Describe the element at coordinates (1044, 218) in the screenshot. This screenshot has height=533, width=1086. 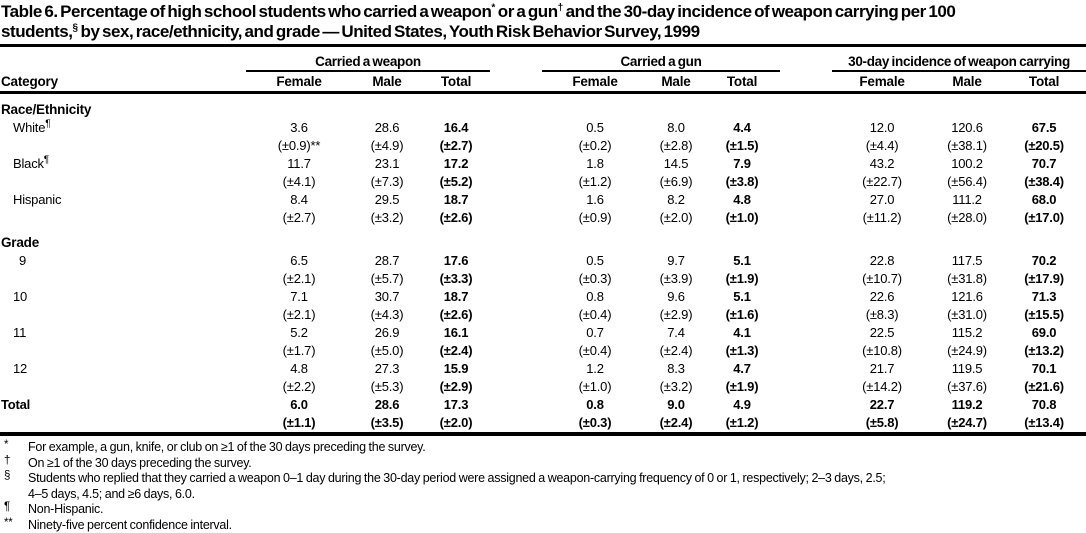
I see `ci-cell: (±17.0)` at that location.